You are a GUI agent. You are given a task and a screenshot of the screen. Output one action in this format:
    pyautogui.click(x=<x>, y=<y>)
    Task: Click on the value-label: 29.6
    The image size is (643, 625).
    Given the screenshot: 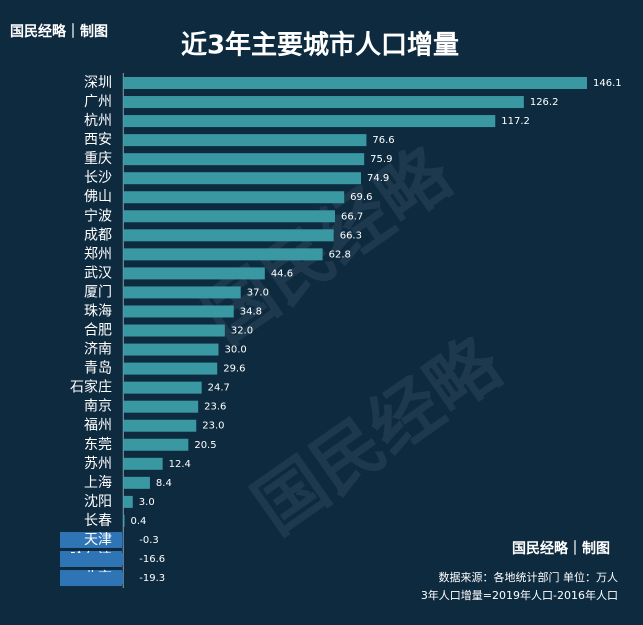 What is the action you would take?
    pyautogui.click(x=234, y=369)
    